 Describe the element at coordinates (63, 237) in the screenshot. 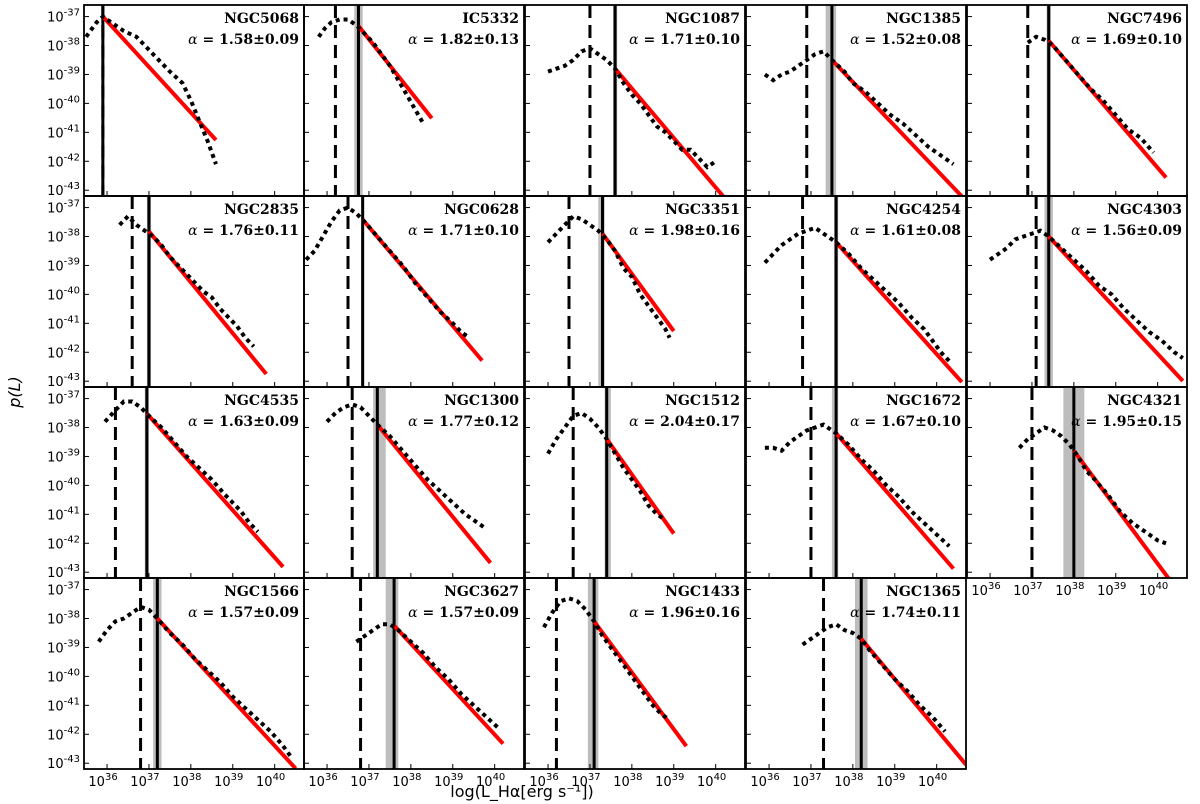

I see `y-tick-label: 10-38` at that location.